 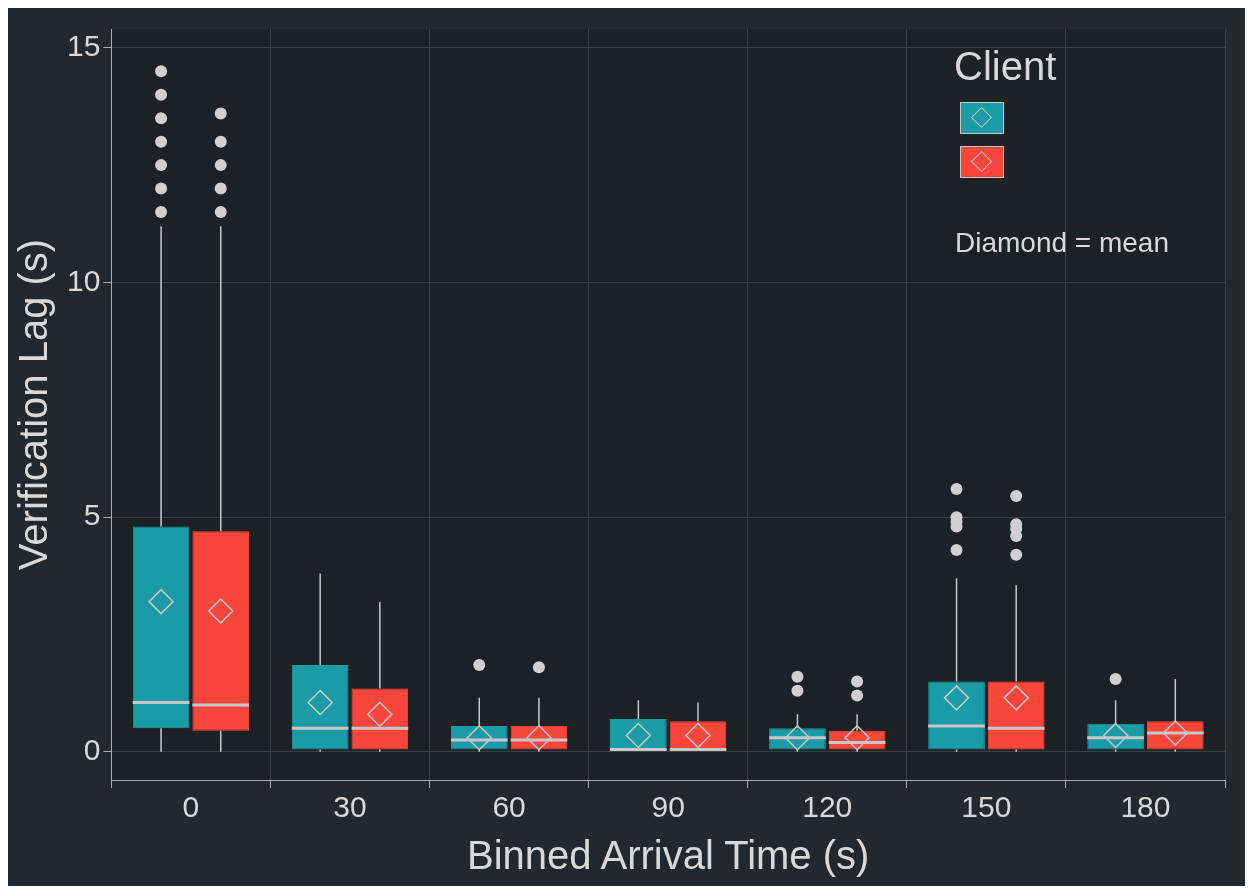 What do you see at coordinates (509, 807) in the screenshot?
I see `x-tick-label: 60` at bounding box center [509, 807].